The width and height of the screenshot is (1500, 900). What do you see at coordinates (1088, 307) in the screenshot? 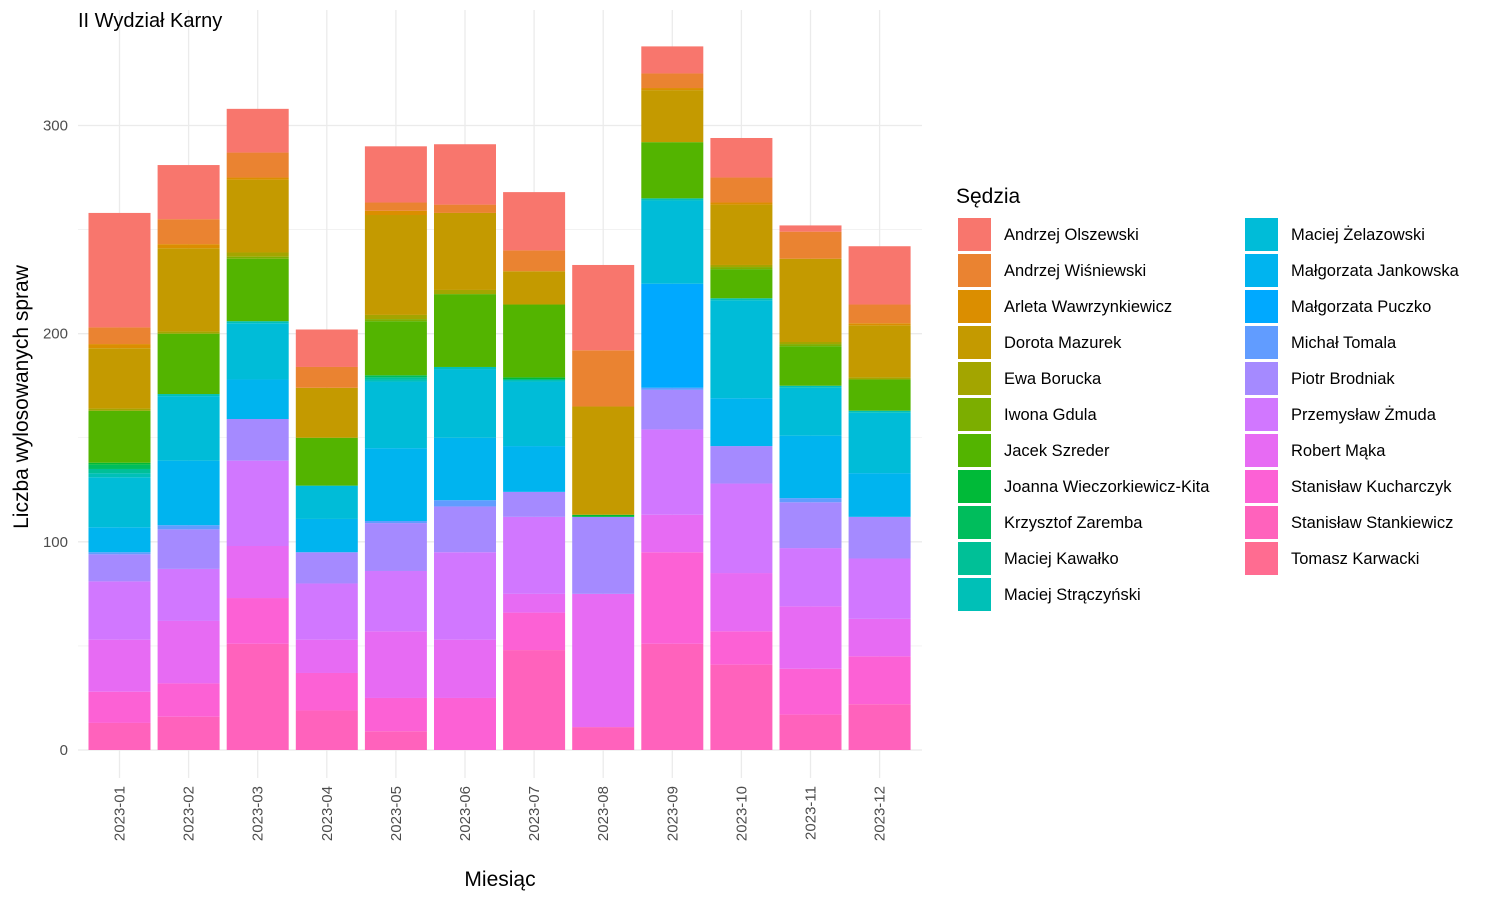
I see `legend-label: Arleta Wawrzynkiewicz` at bounding box center [1088, 307].